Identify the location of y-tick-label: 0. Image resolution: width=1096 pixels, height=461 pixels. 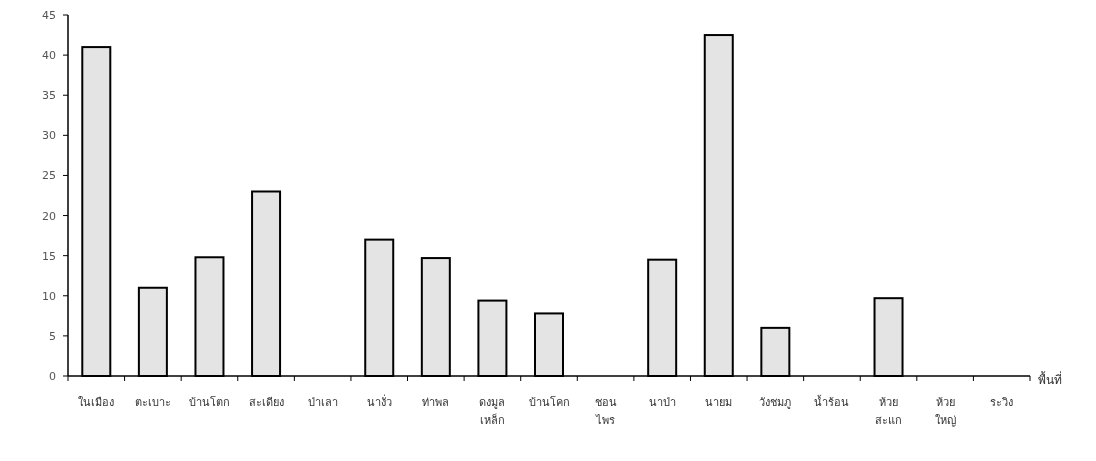
(52, 376).